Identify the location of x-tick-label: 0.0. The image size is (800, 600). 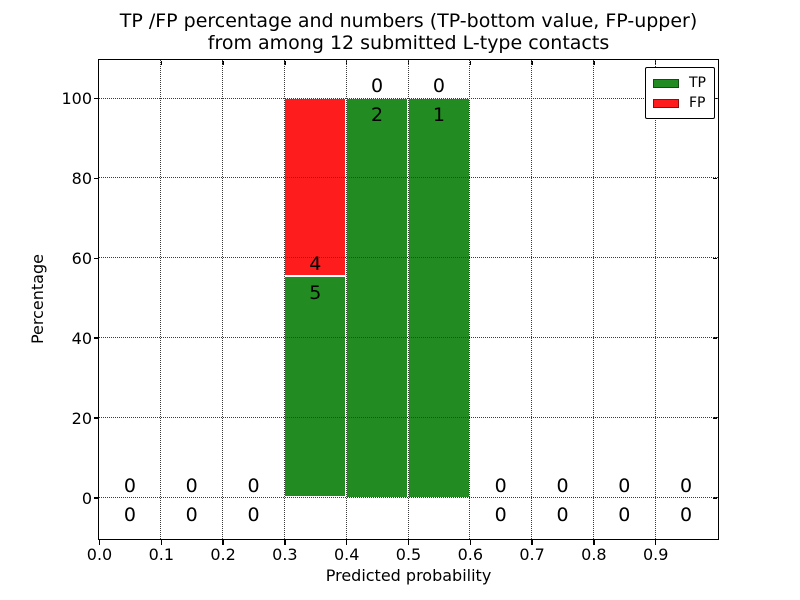
(99, 554).